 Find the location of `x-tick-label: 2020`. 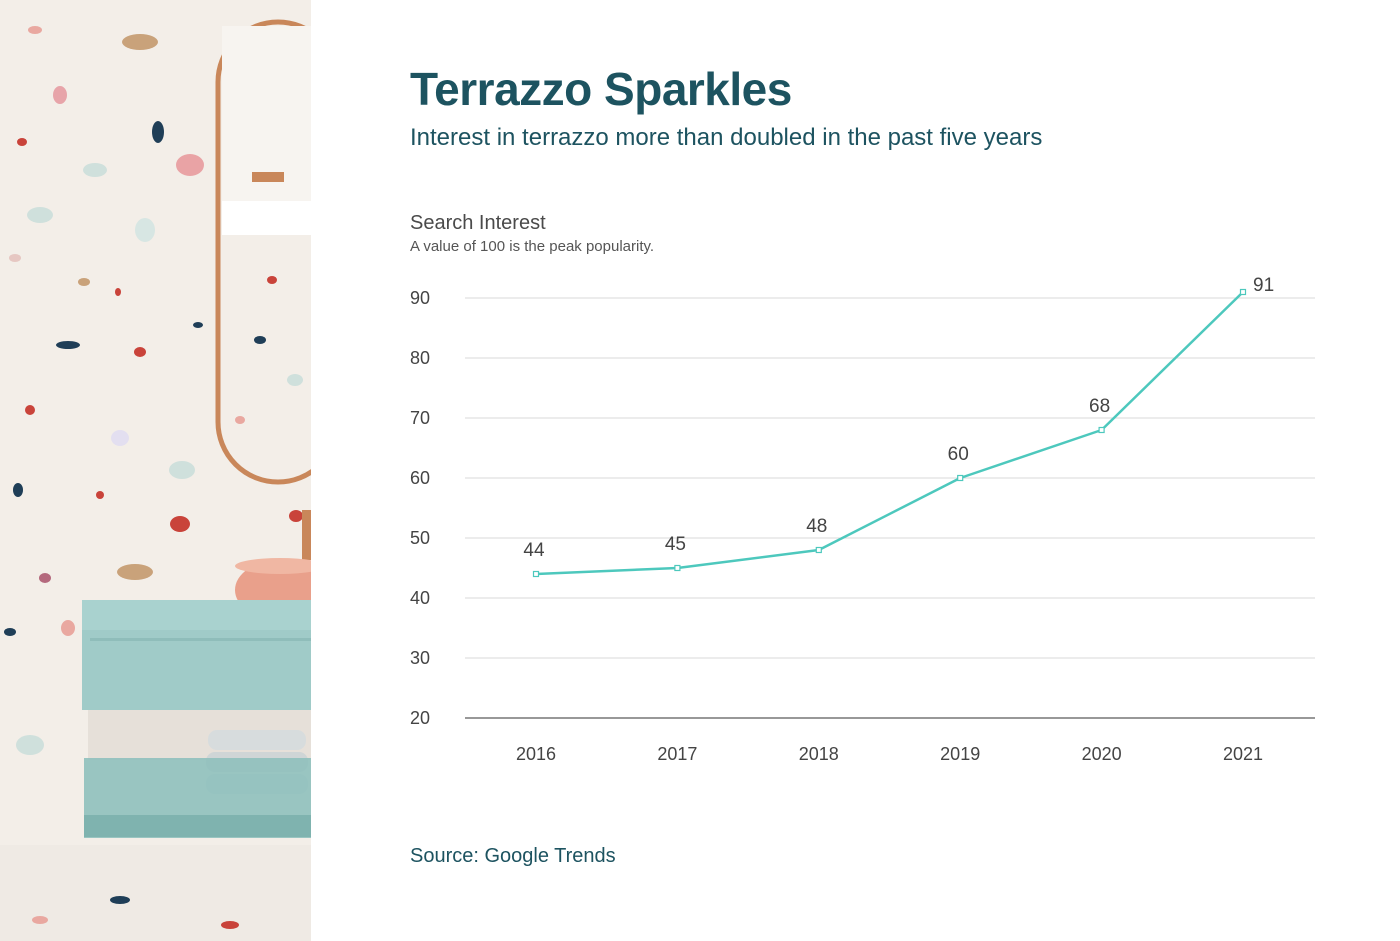

x-tick-label: 2020 is located at coordinates (1102, 754).